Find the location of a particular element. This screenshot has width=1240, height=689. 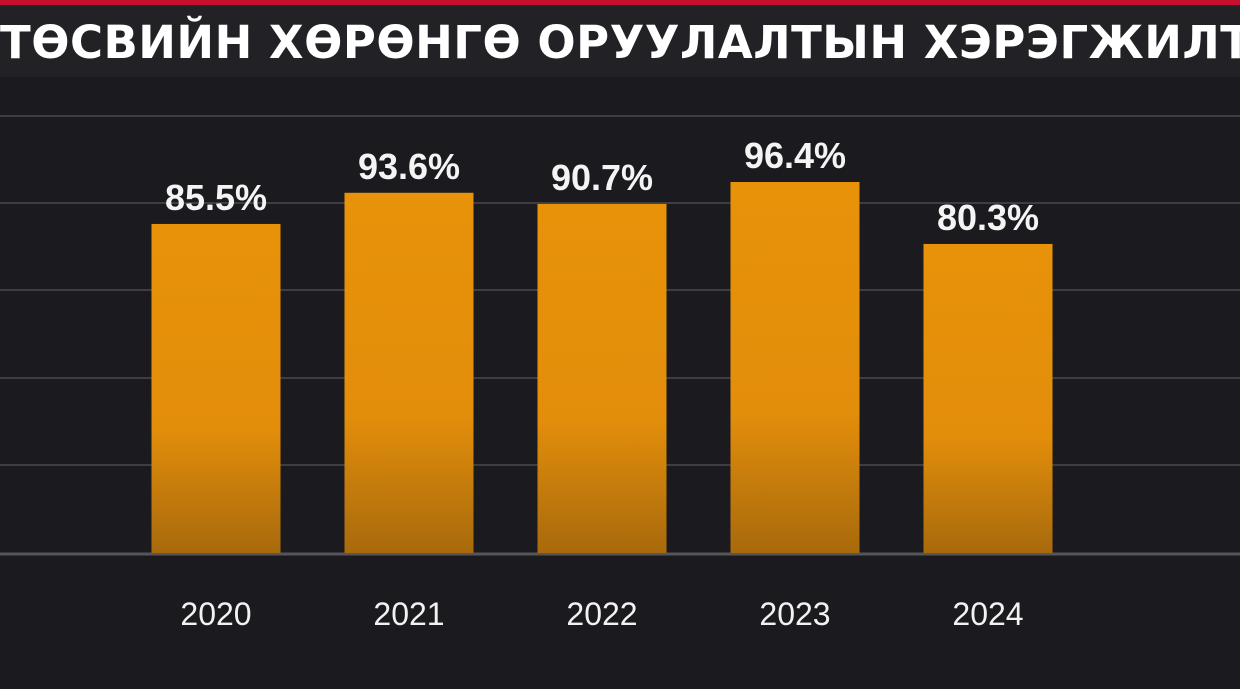

bar-2023 is located at coordinates (795, 367).